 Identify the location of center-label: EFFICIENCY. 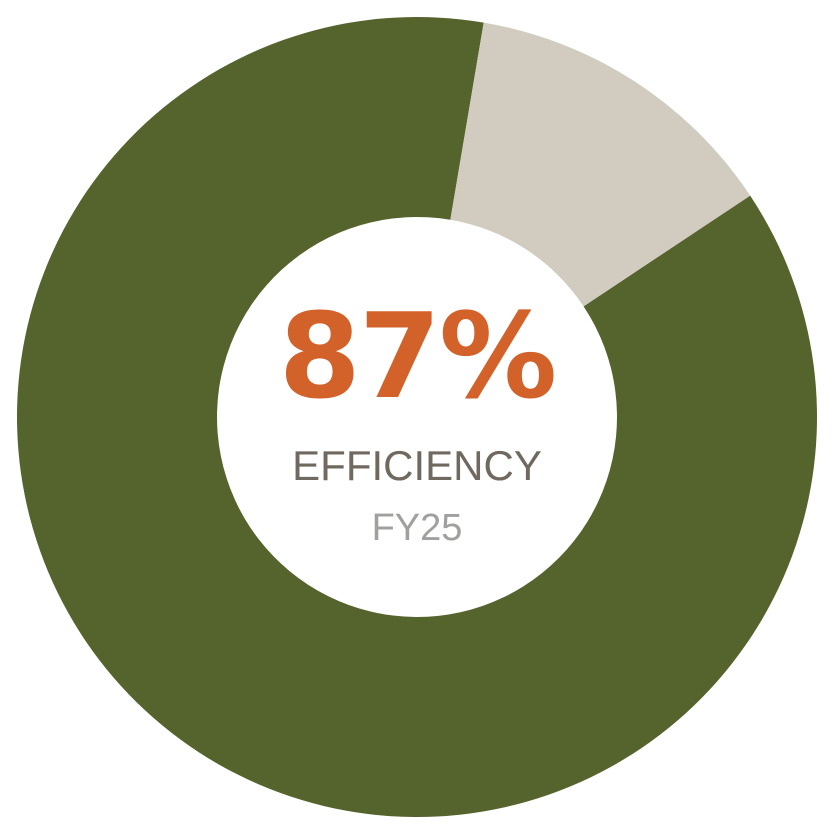
(417, 465).